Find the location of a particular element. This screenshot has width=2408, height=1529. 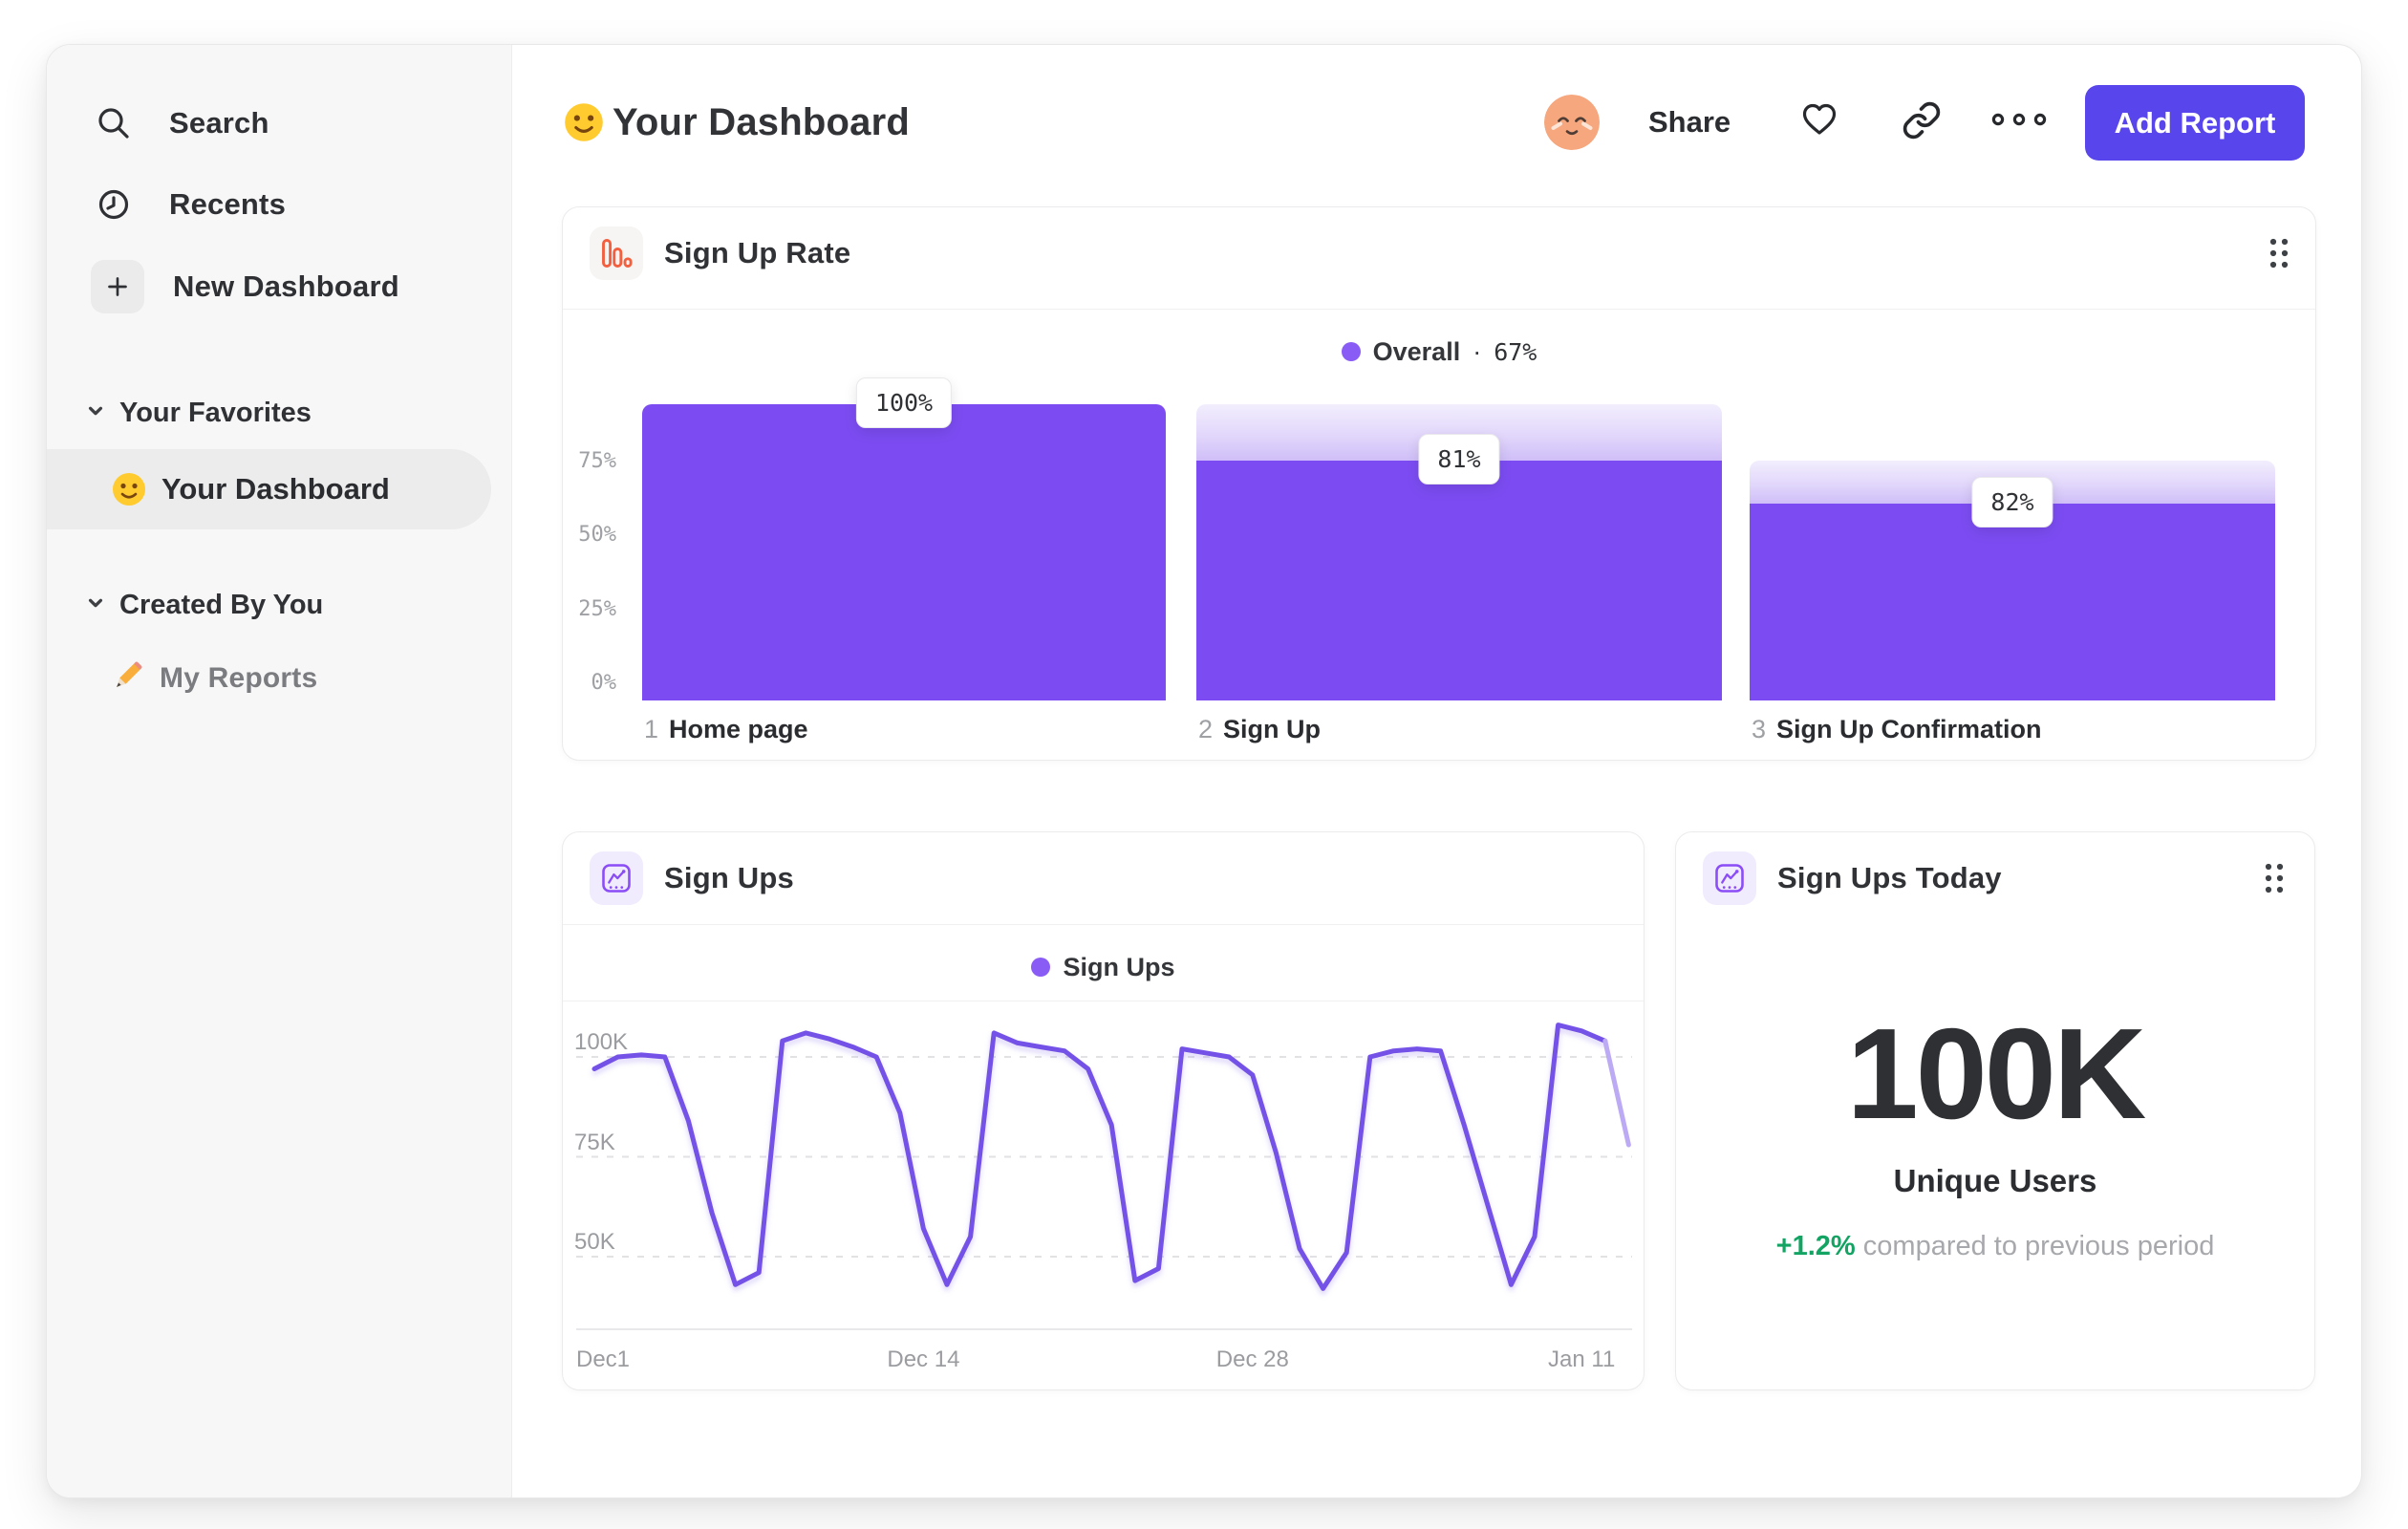

funnel-step-label: 3 Sign Up Confirmation is located at coordinates (1897, 729).